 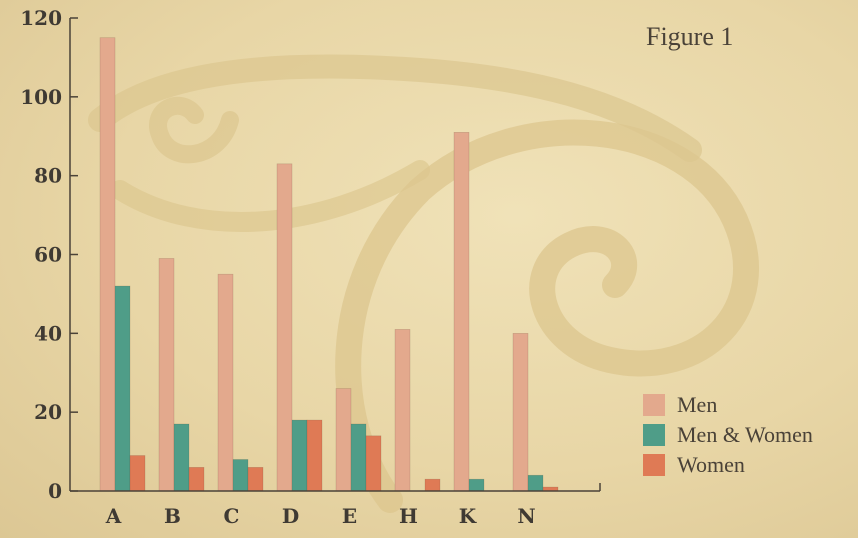 I want to click on y-tick-label-80: 80, so click(x=48, y=176).